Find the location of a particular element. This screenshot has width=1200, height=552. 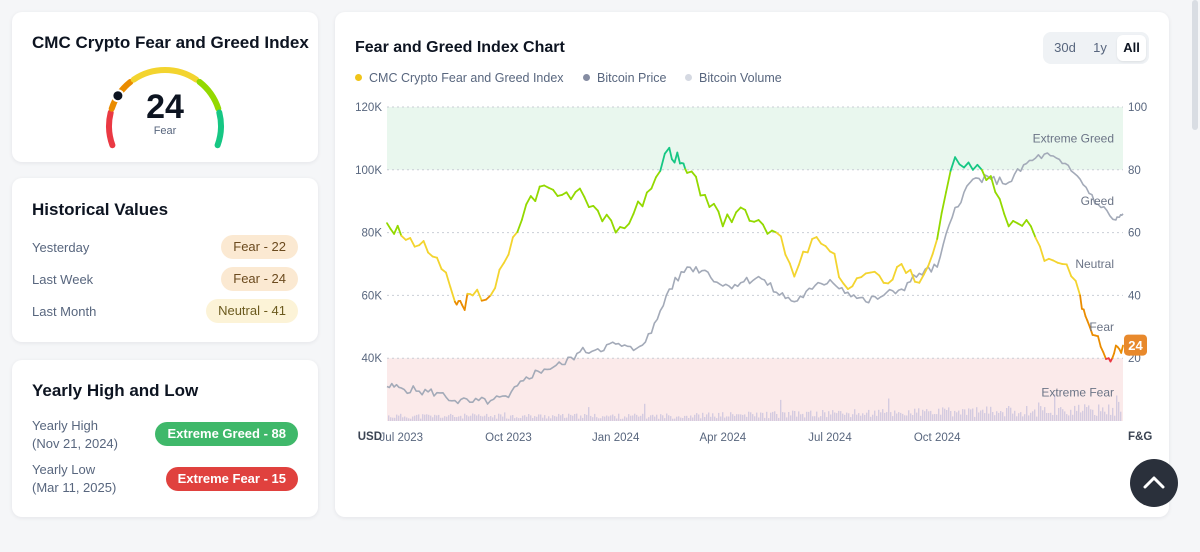

zone-label-extreme-greed: Extreme Greed is located at coordinates (1073, 138).